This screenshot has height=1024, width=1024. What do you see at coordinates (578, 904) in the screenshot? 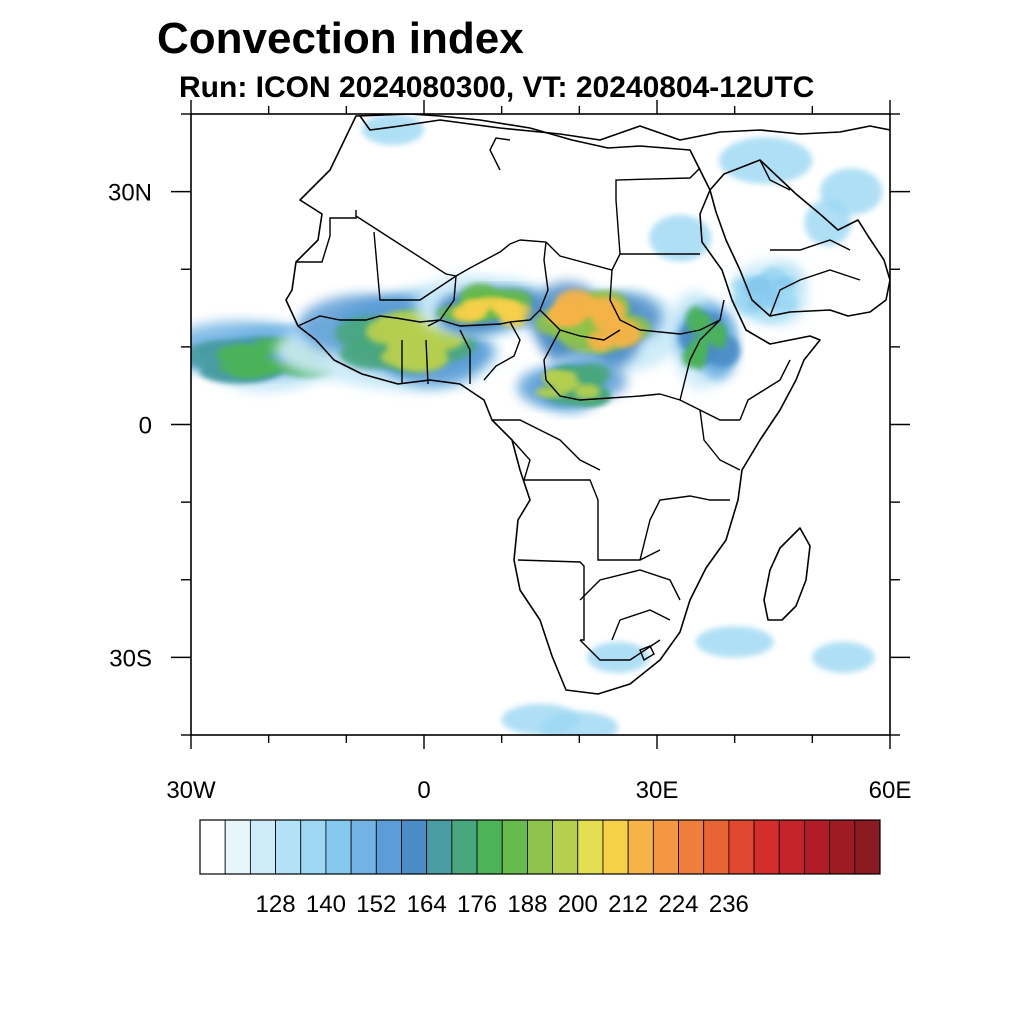
I see `colorbar-label: 200` at bounding box center [578, 904].